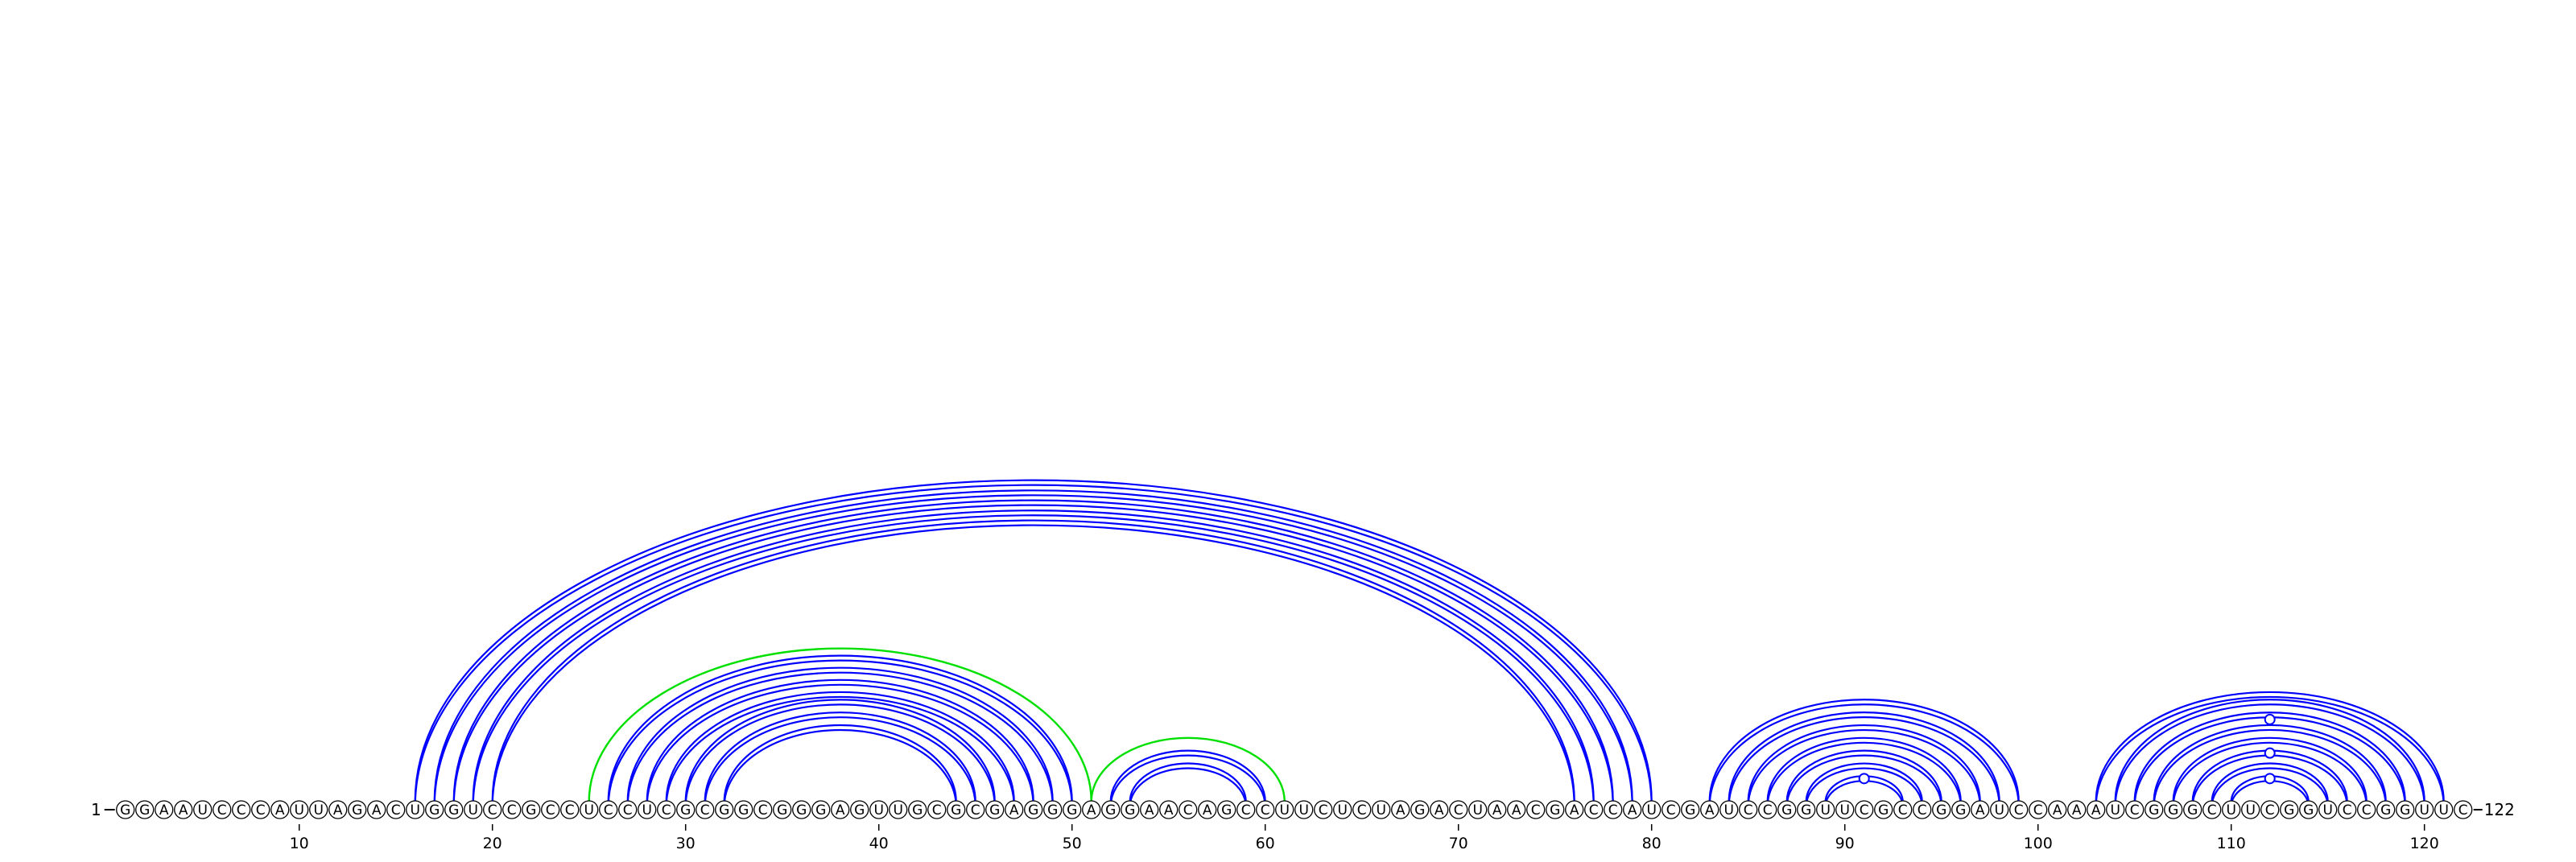 This screenshot has width=2576, height=862. What do you see at coordinates (2067, 749) in the screenshot?
I see `arc-markers` at bounding box center [2067, 749].